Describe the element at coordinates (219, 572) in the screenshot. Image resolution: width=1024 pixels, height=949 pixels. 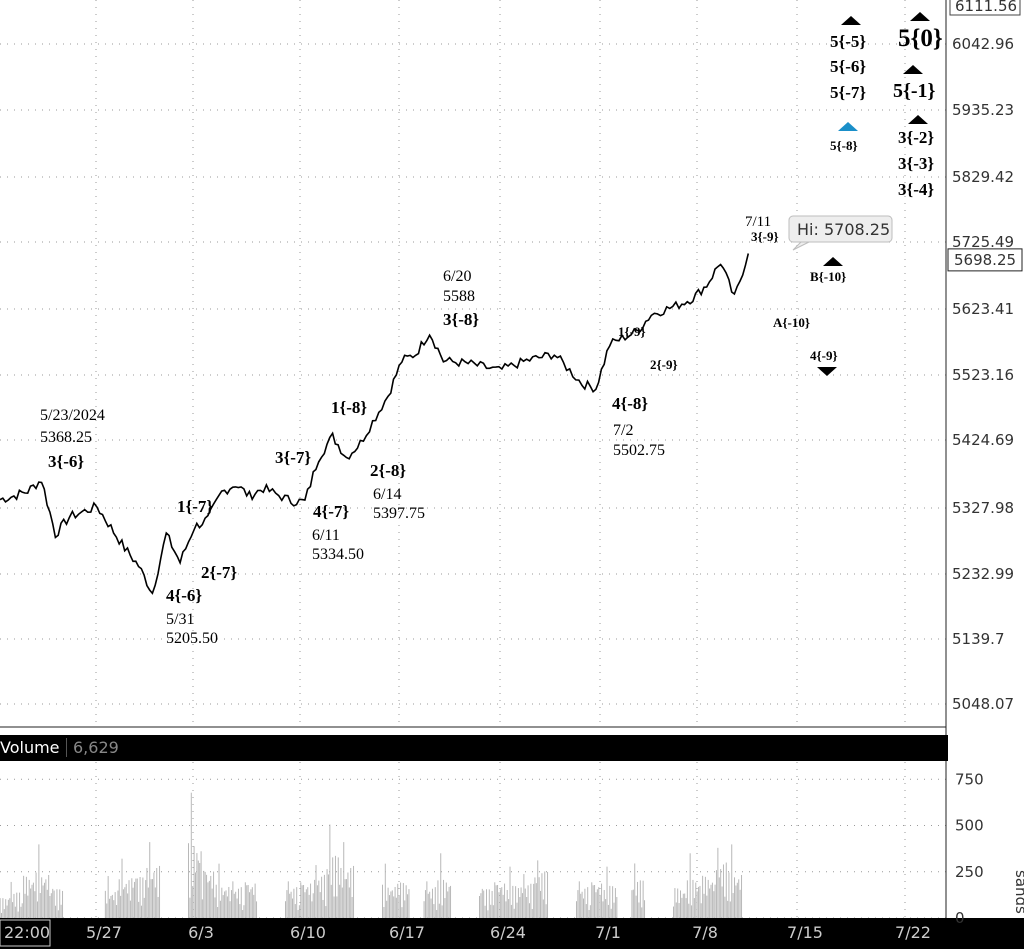
I see `wave-label: 2{-7}` at that location.